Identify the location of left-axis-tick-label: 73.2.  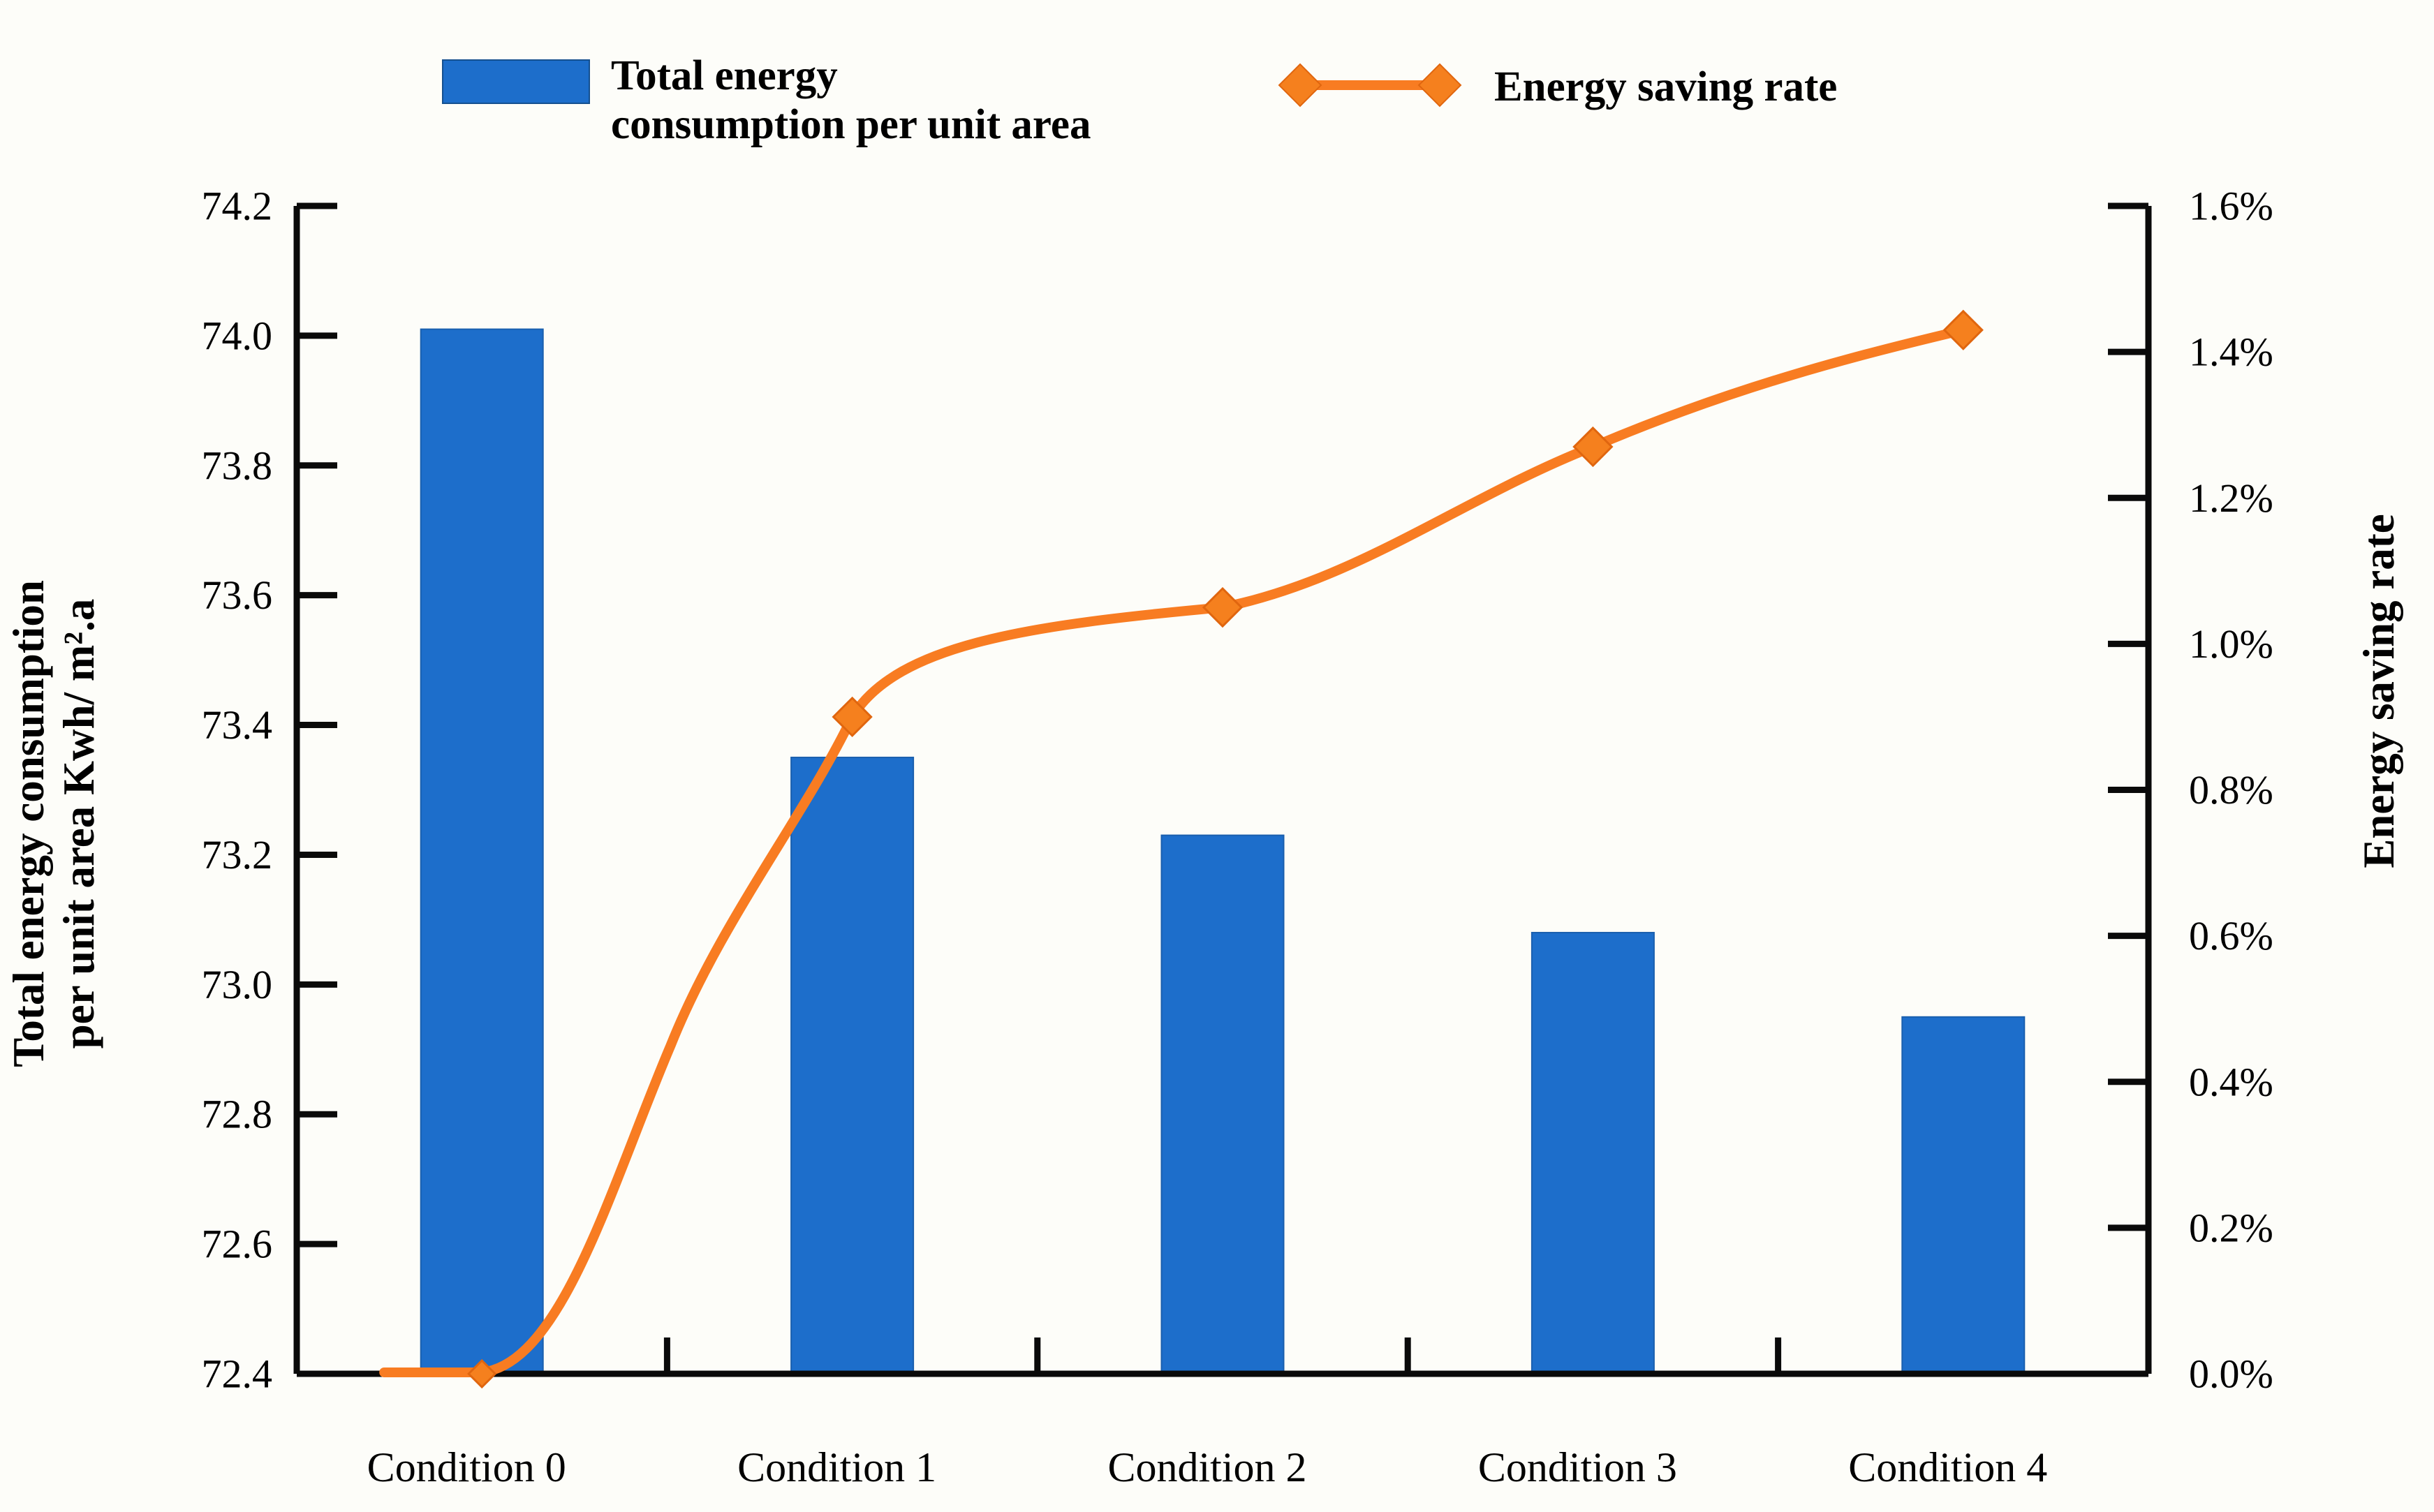
(237, 854).